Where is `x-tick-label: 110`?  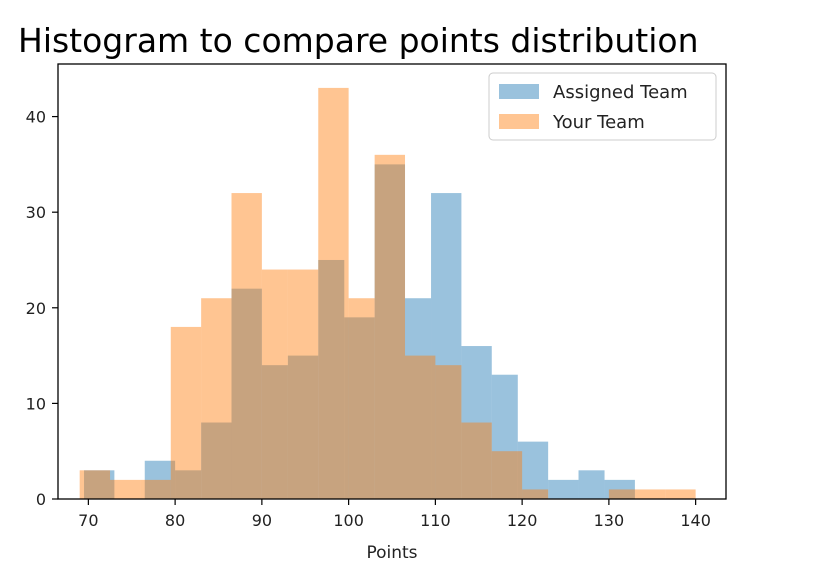
x-tick-label: 110 is located at coordinates (435, 520).